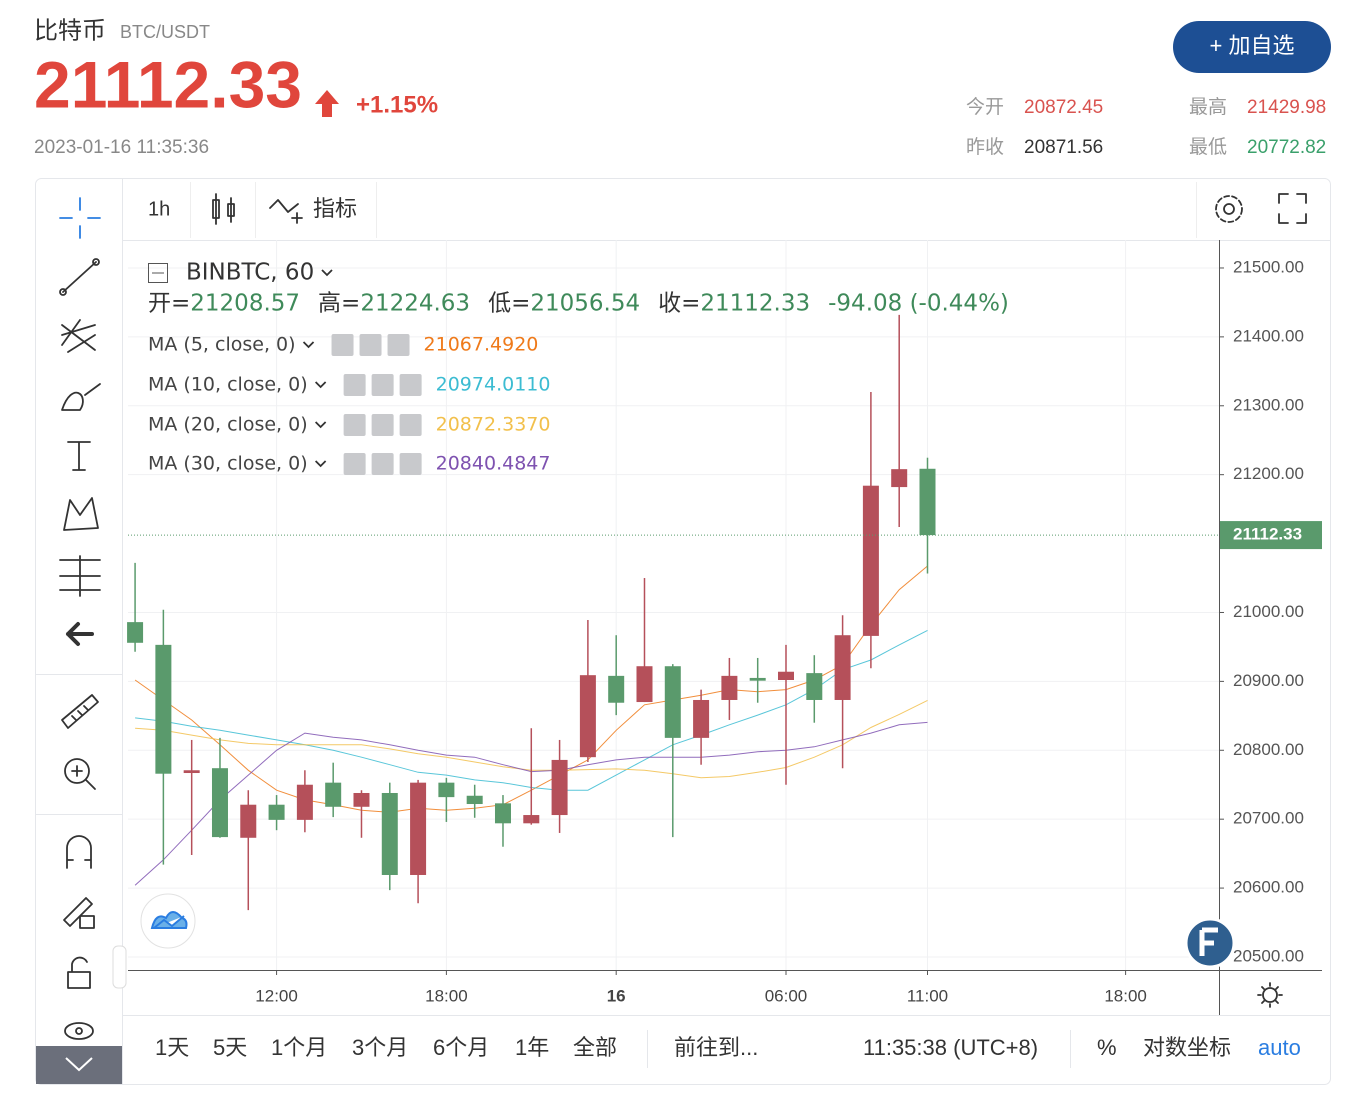  I want to click on range-button: 1个月, so click(299, 1047).